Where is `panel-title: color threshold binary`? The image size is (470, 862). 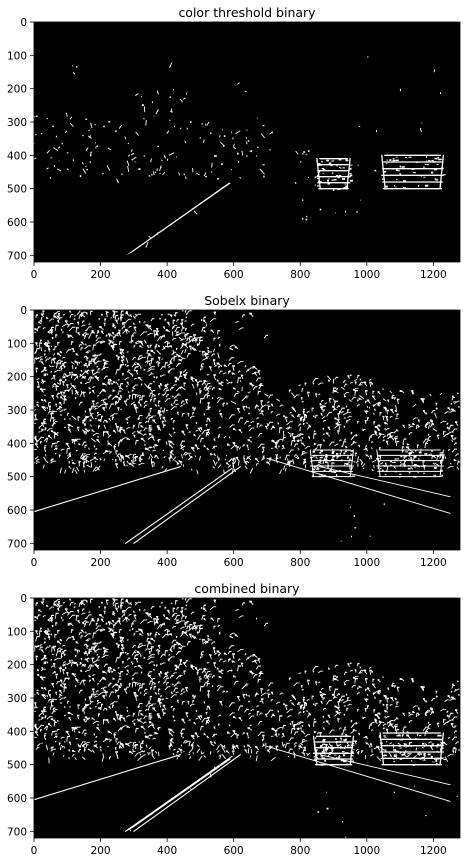
panel-title: color threshold binary is located at coordinates (247, 12).